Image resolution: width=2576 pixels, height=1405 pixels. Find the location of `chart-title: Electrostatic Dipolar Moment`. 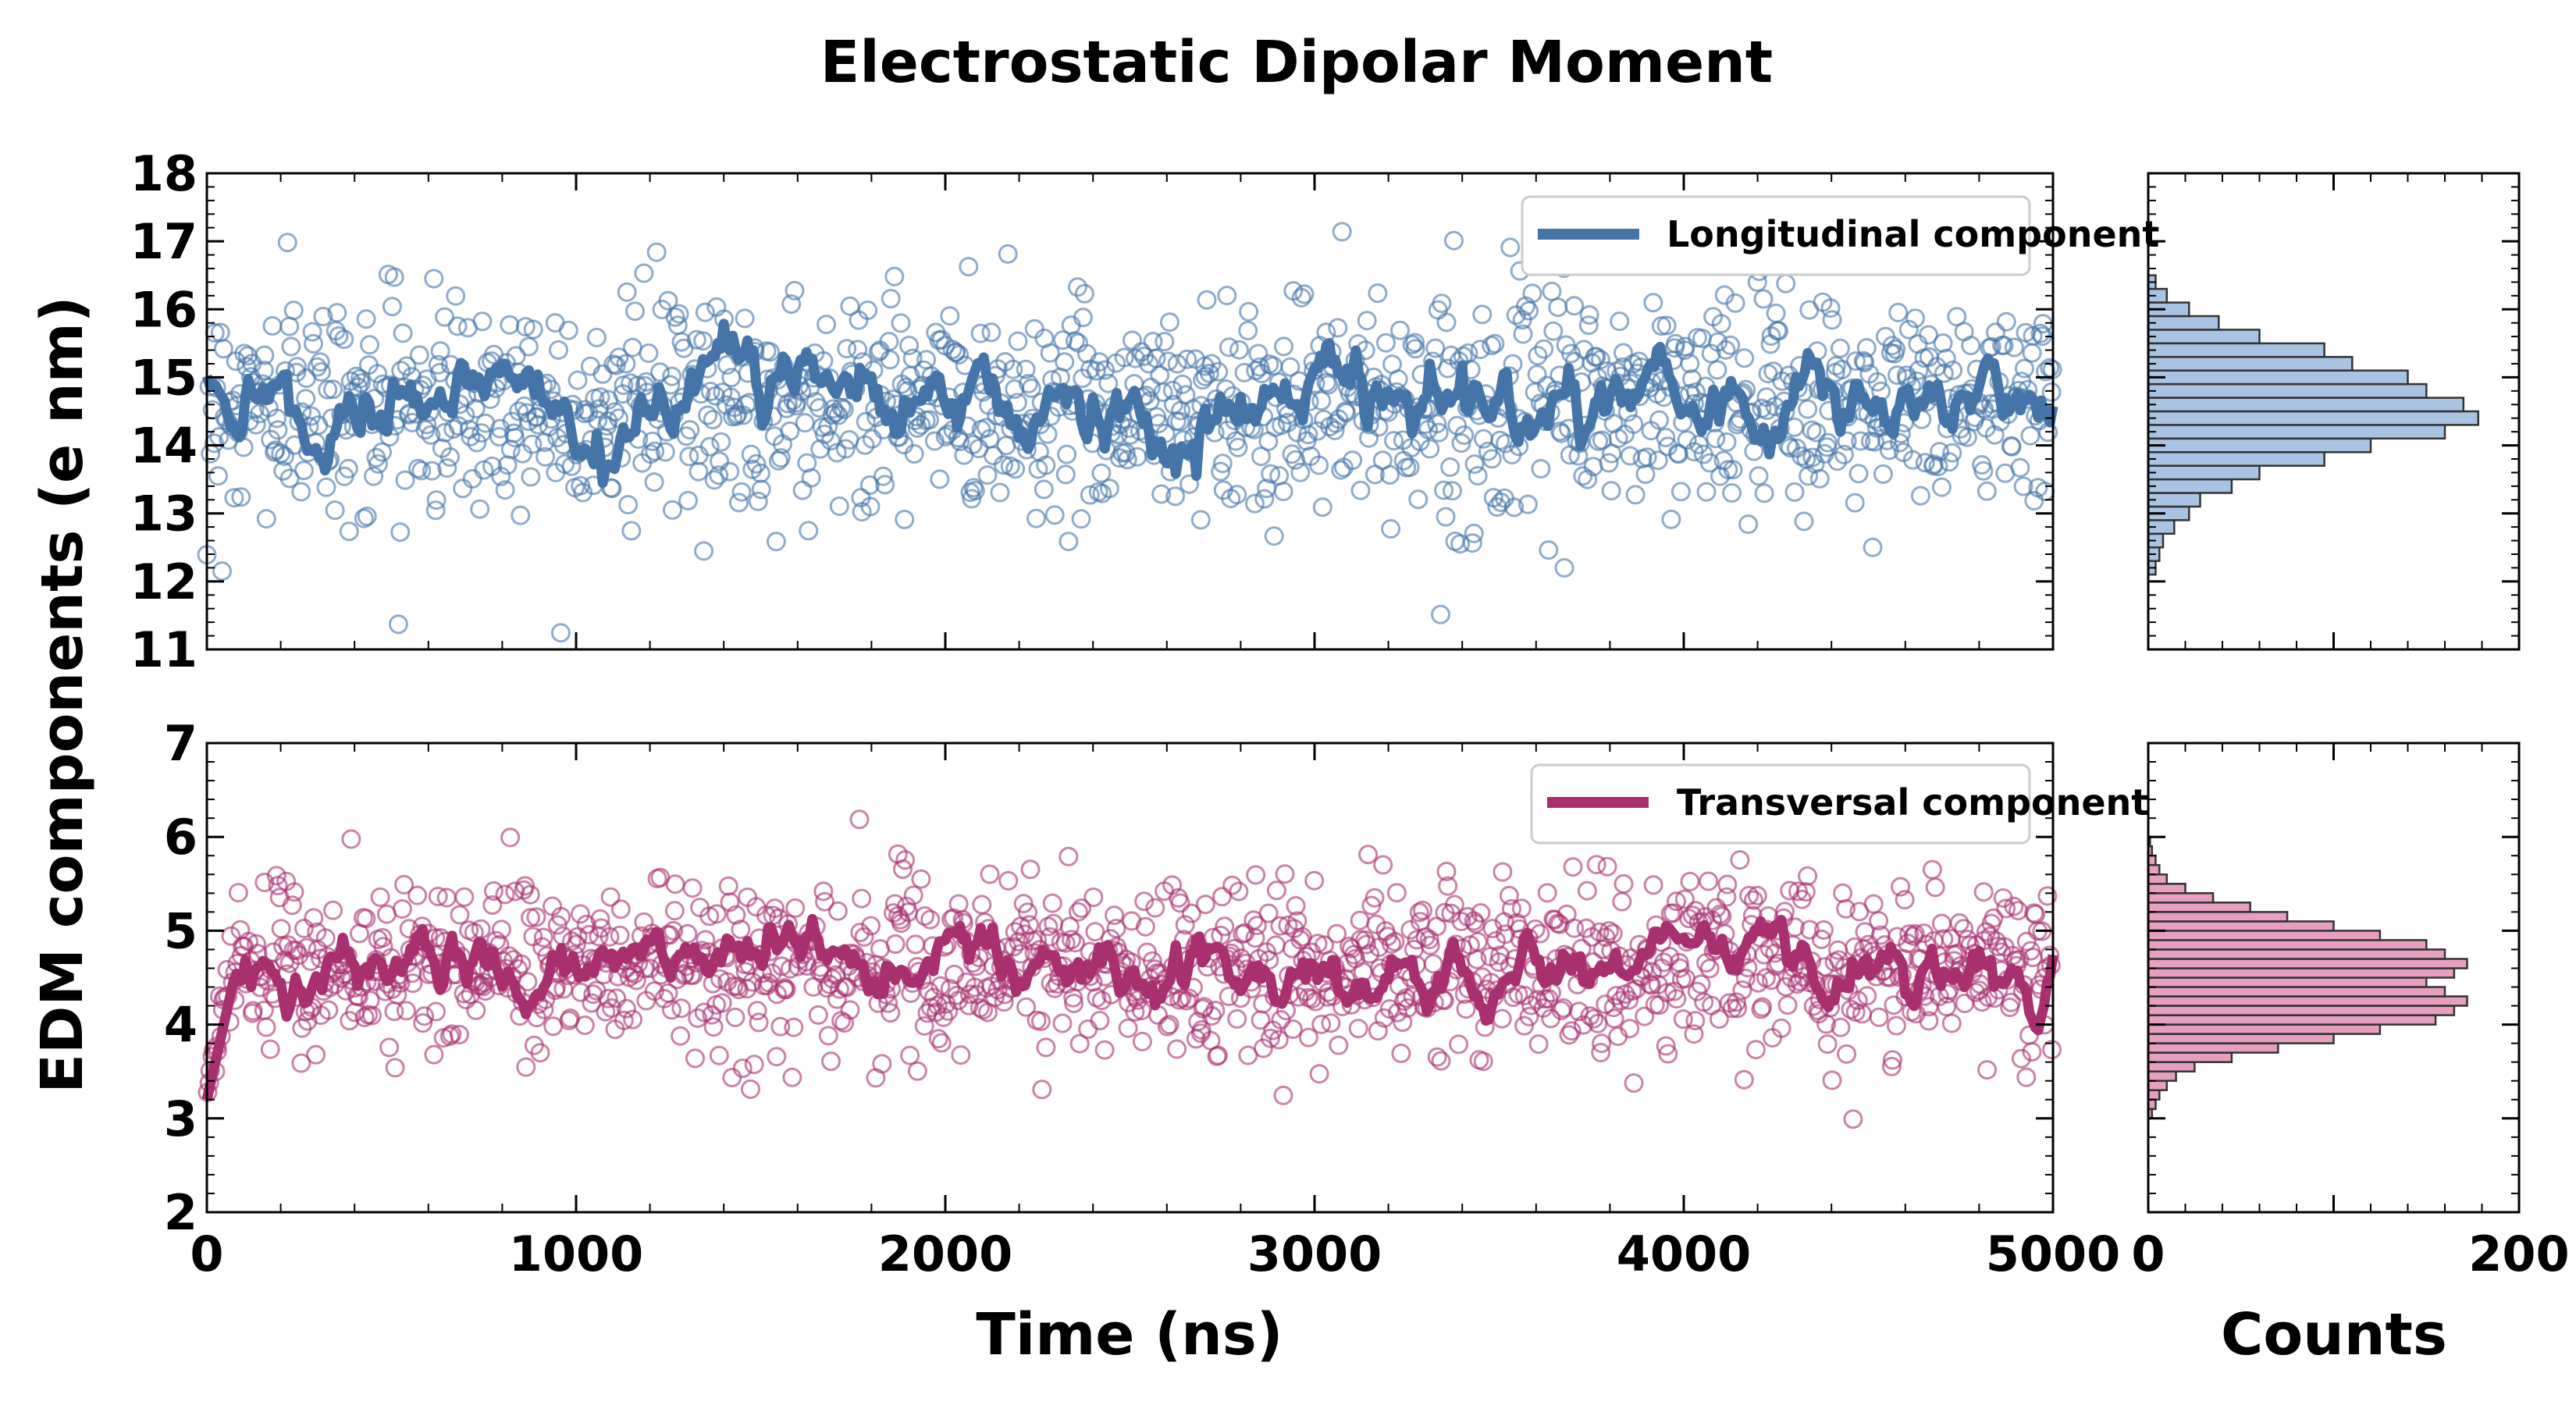

chart-title: Electrostatic Dipolar Moment is located at coordinates (1296, 63).